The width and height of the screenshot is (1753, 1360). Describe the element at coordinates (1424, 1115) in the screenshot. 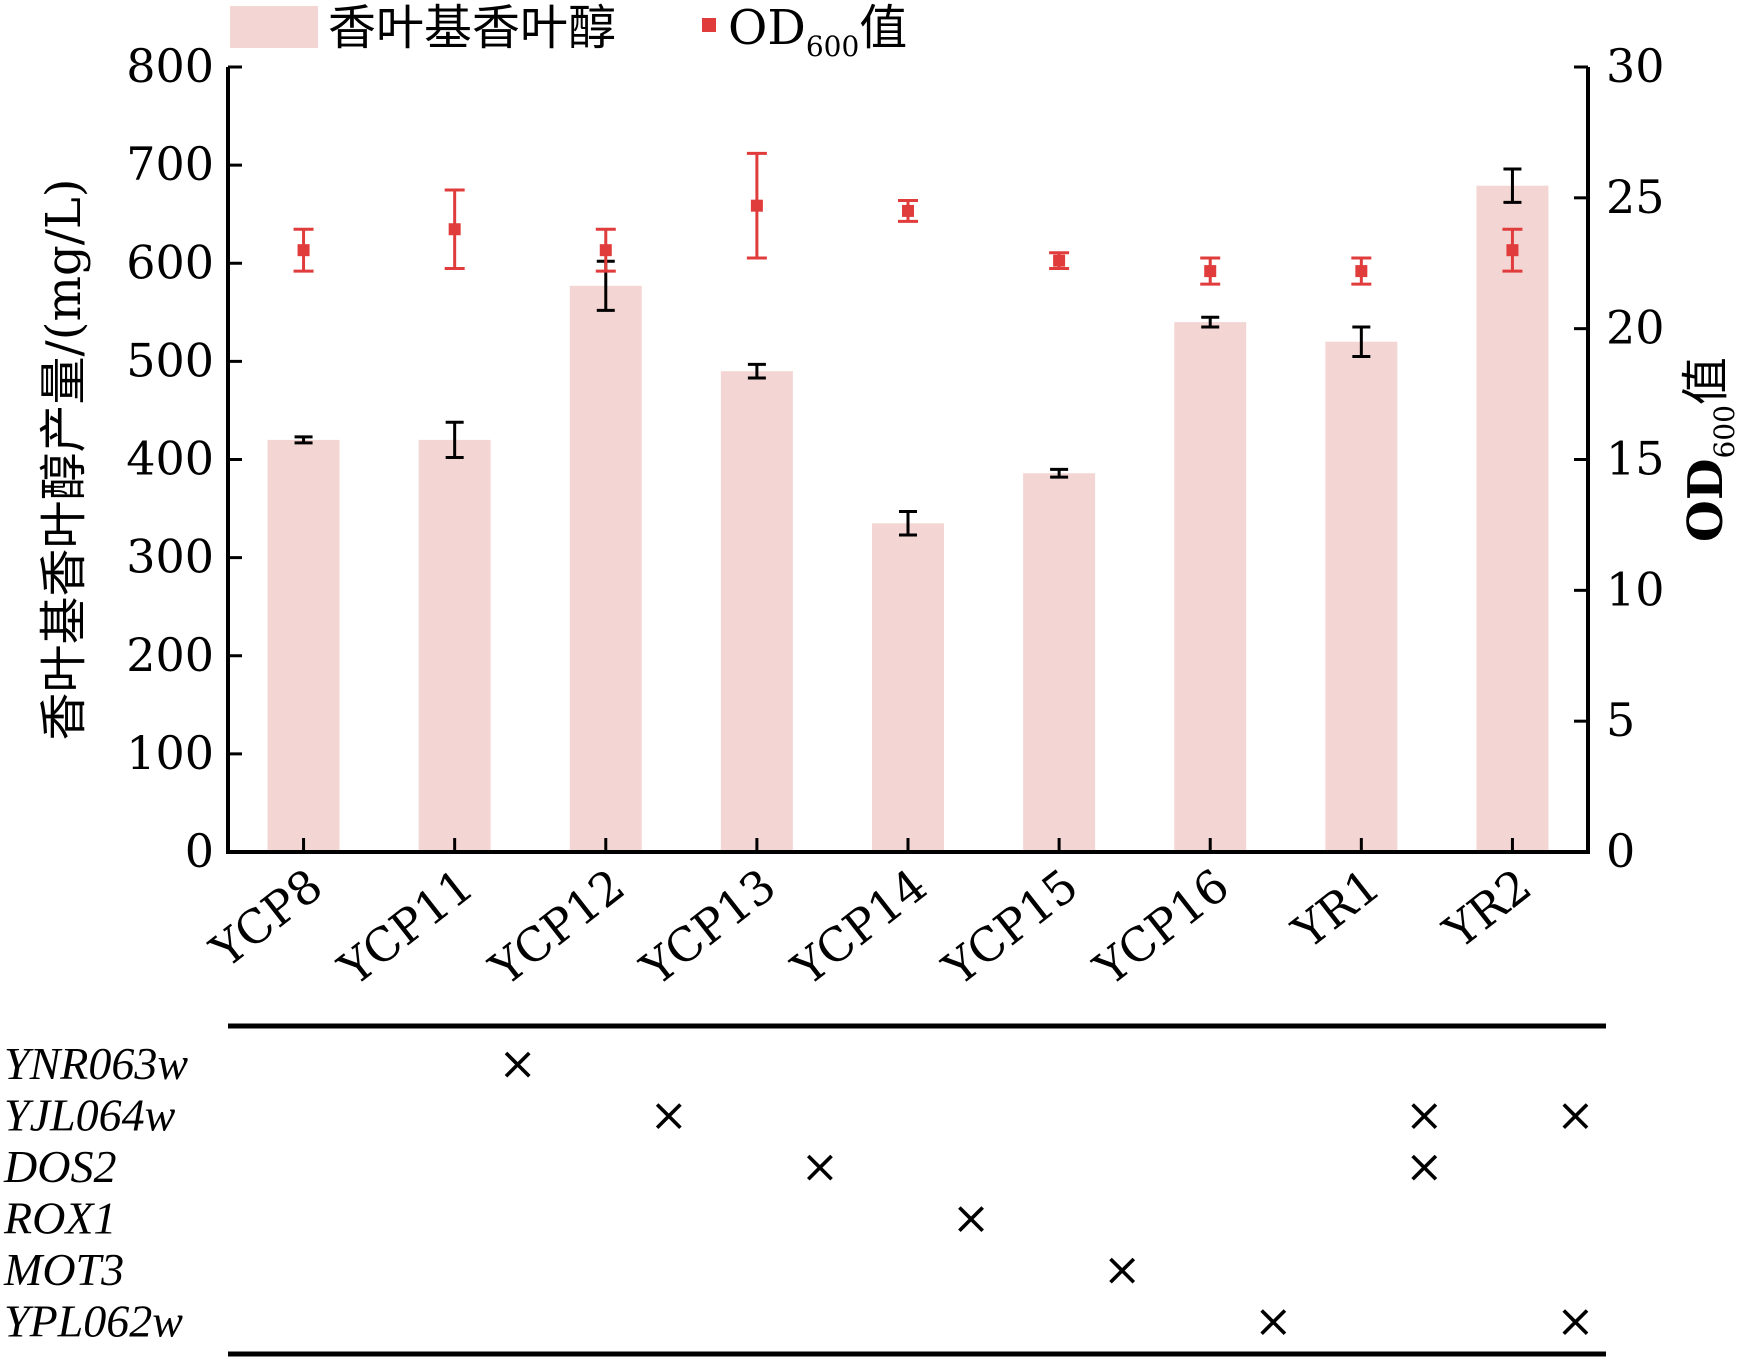

I see `knockout-mark-YJL064w-YR1: ×` at that location.